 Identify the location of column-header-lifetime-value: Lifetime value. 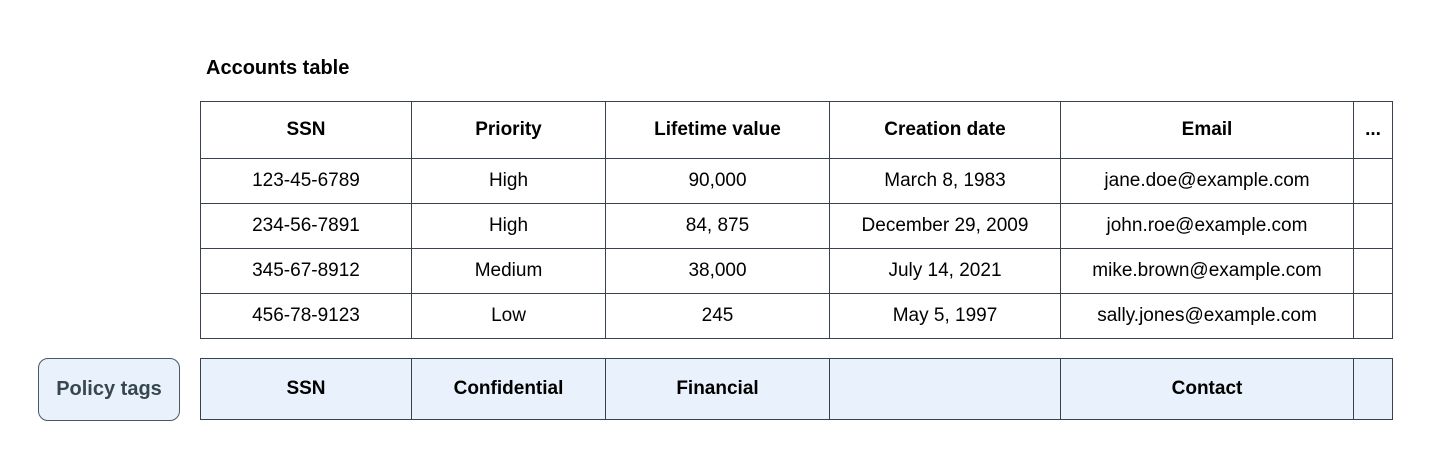
(717, 130).